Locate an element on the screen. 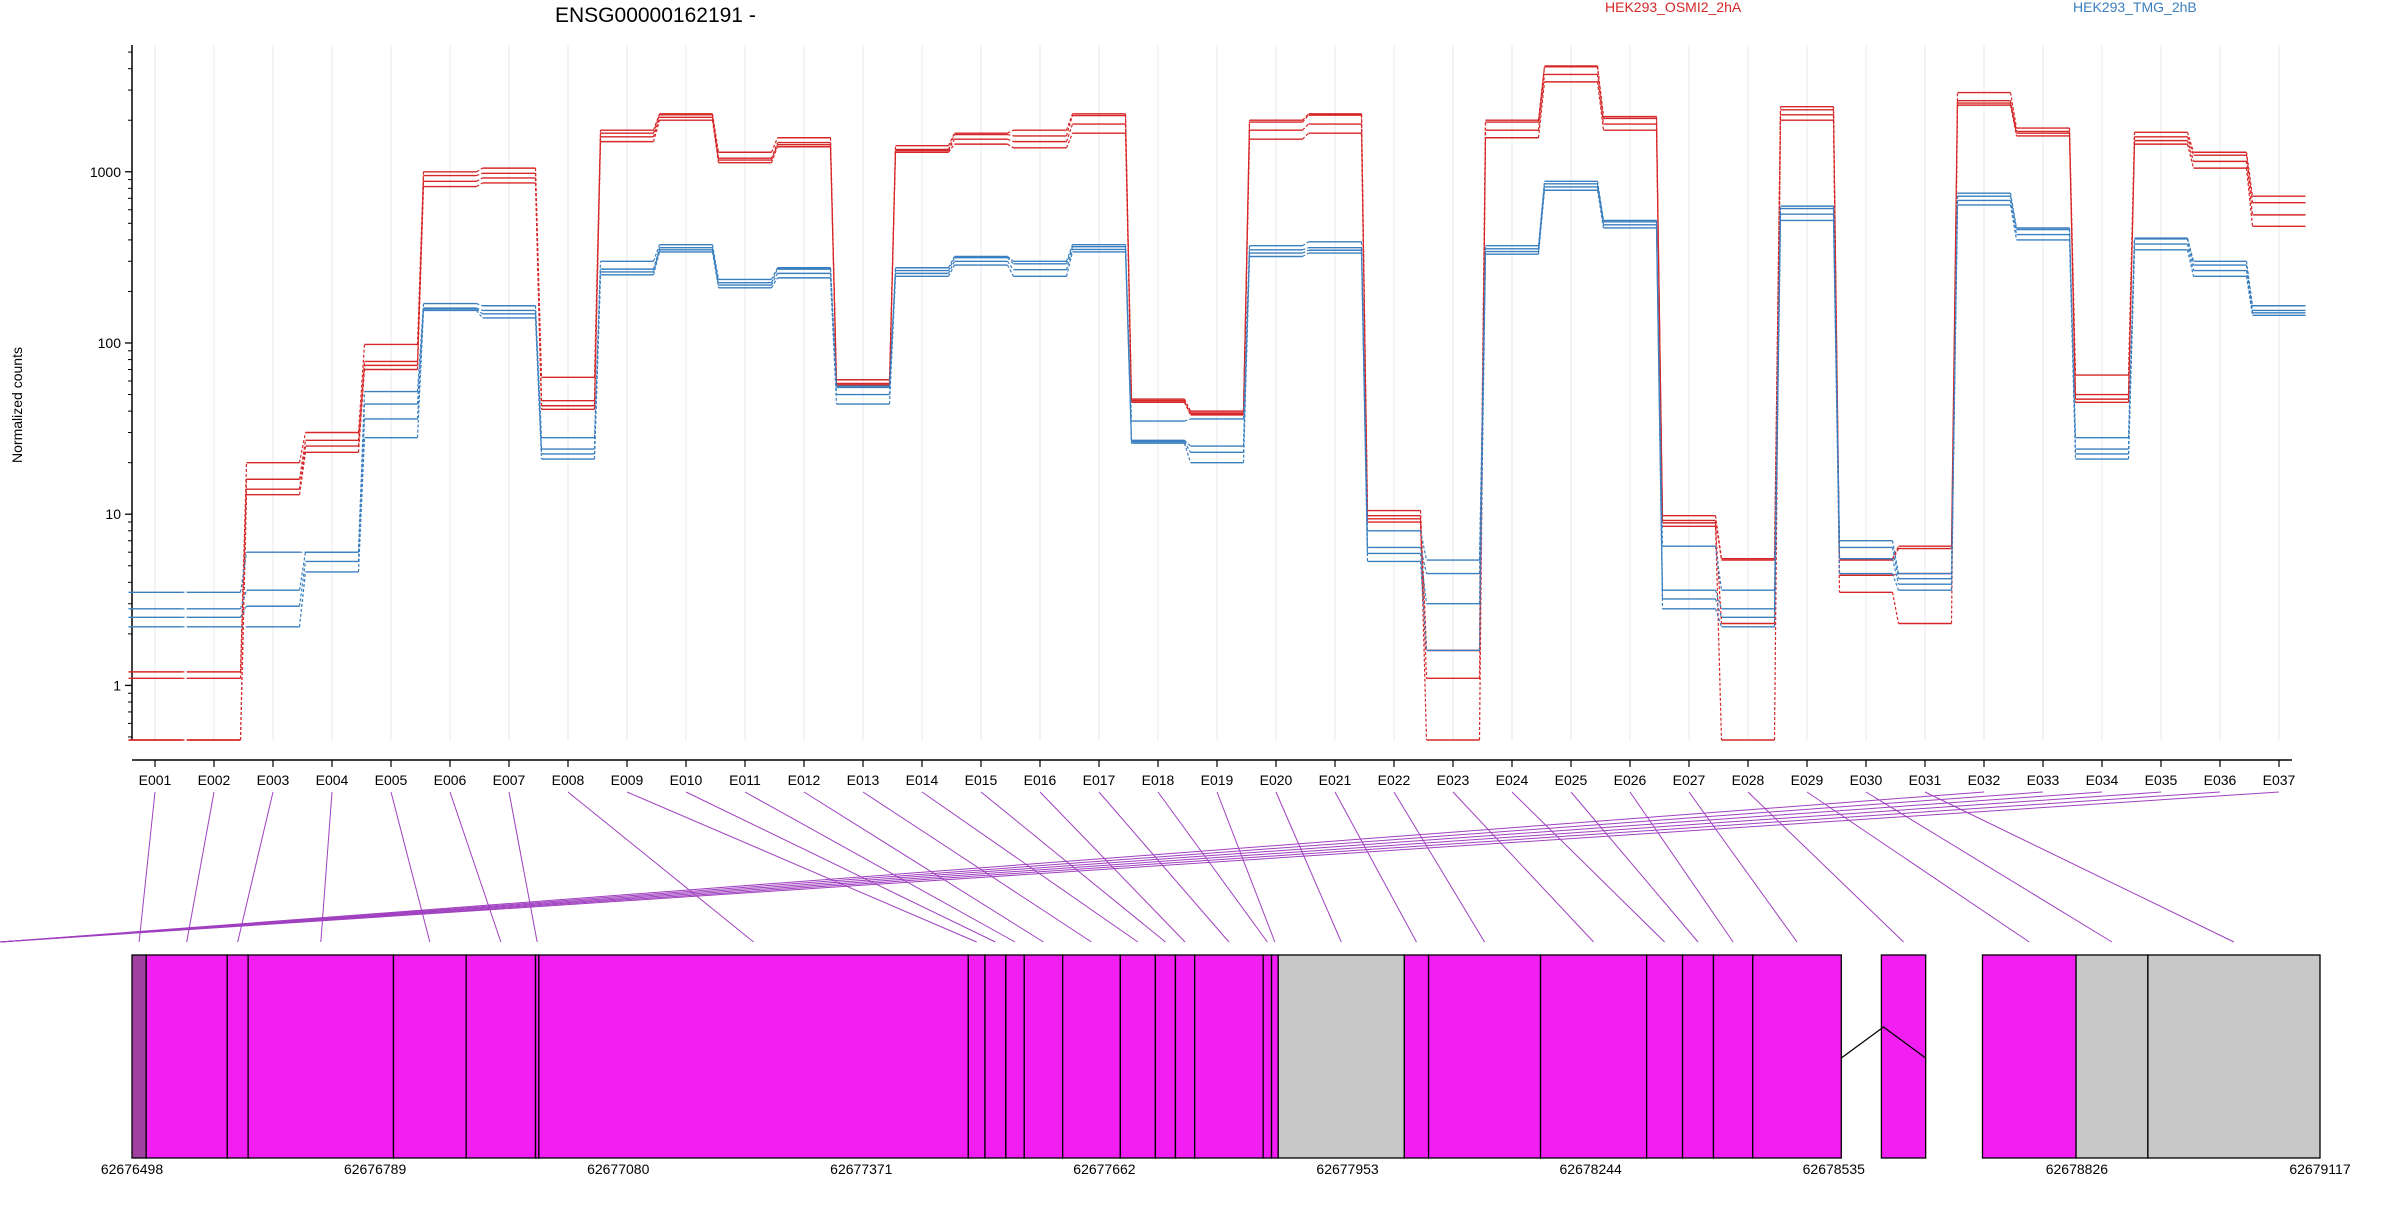  x-tick-label-e028: E028 is located at coordinates (1748, 780).